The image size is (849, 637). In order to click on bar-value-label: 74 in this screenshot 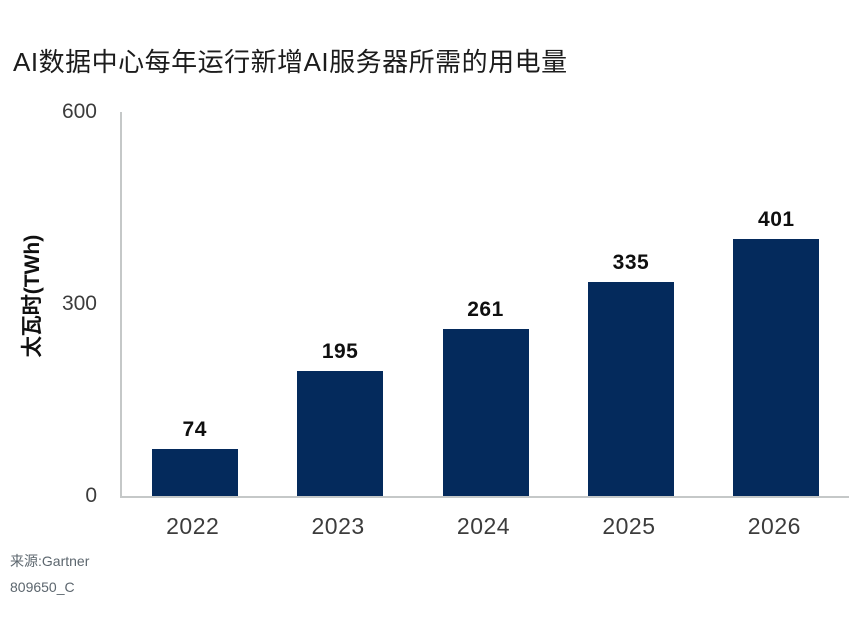, I will do `click(194, 429)`.